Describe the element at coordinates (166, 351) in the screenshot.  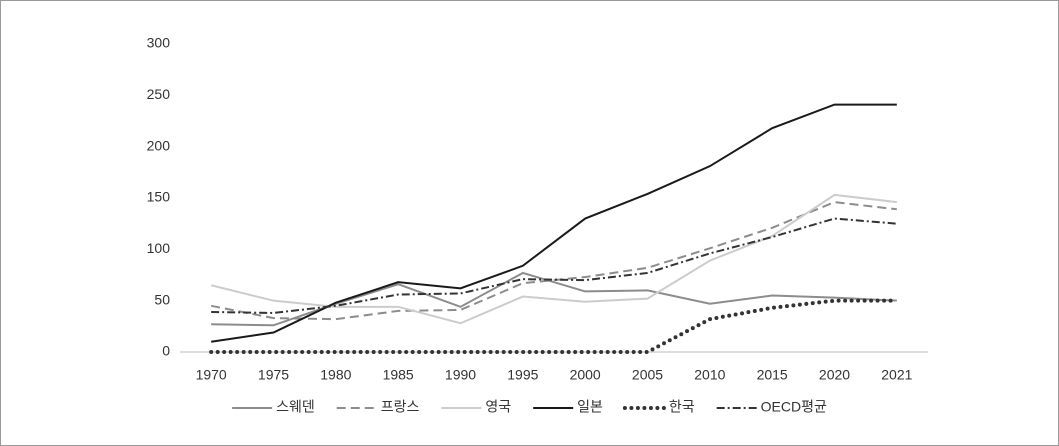
I see `y-tick-label: 0` at that location.